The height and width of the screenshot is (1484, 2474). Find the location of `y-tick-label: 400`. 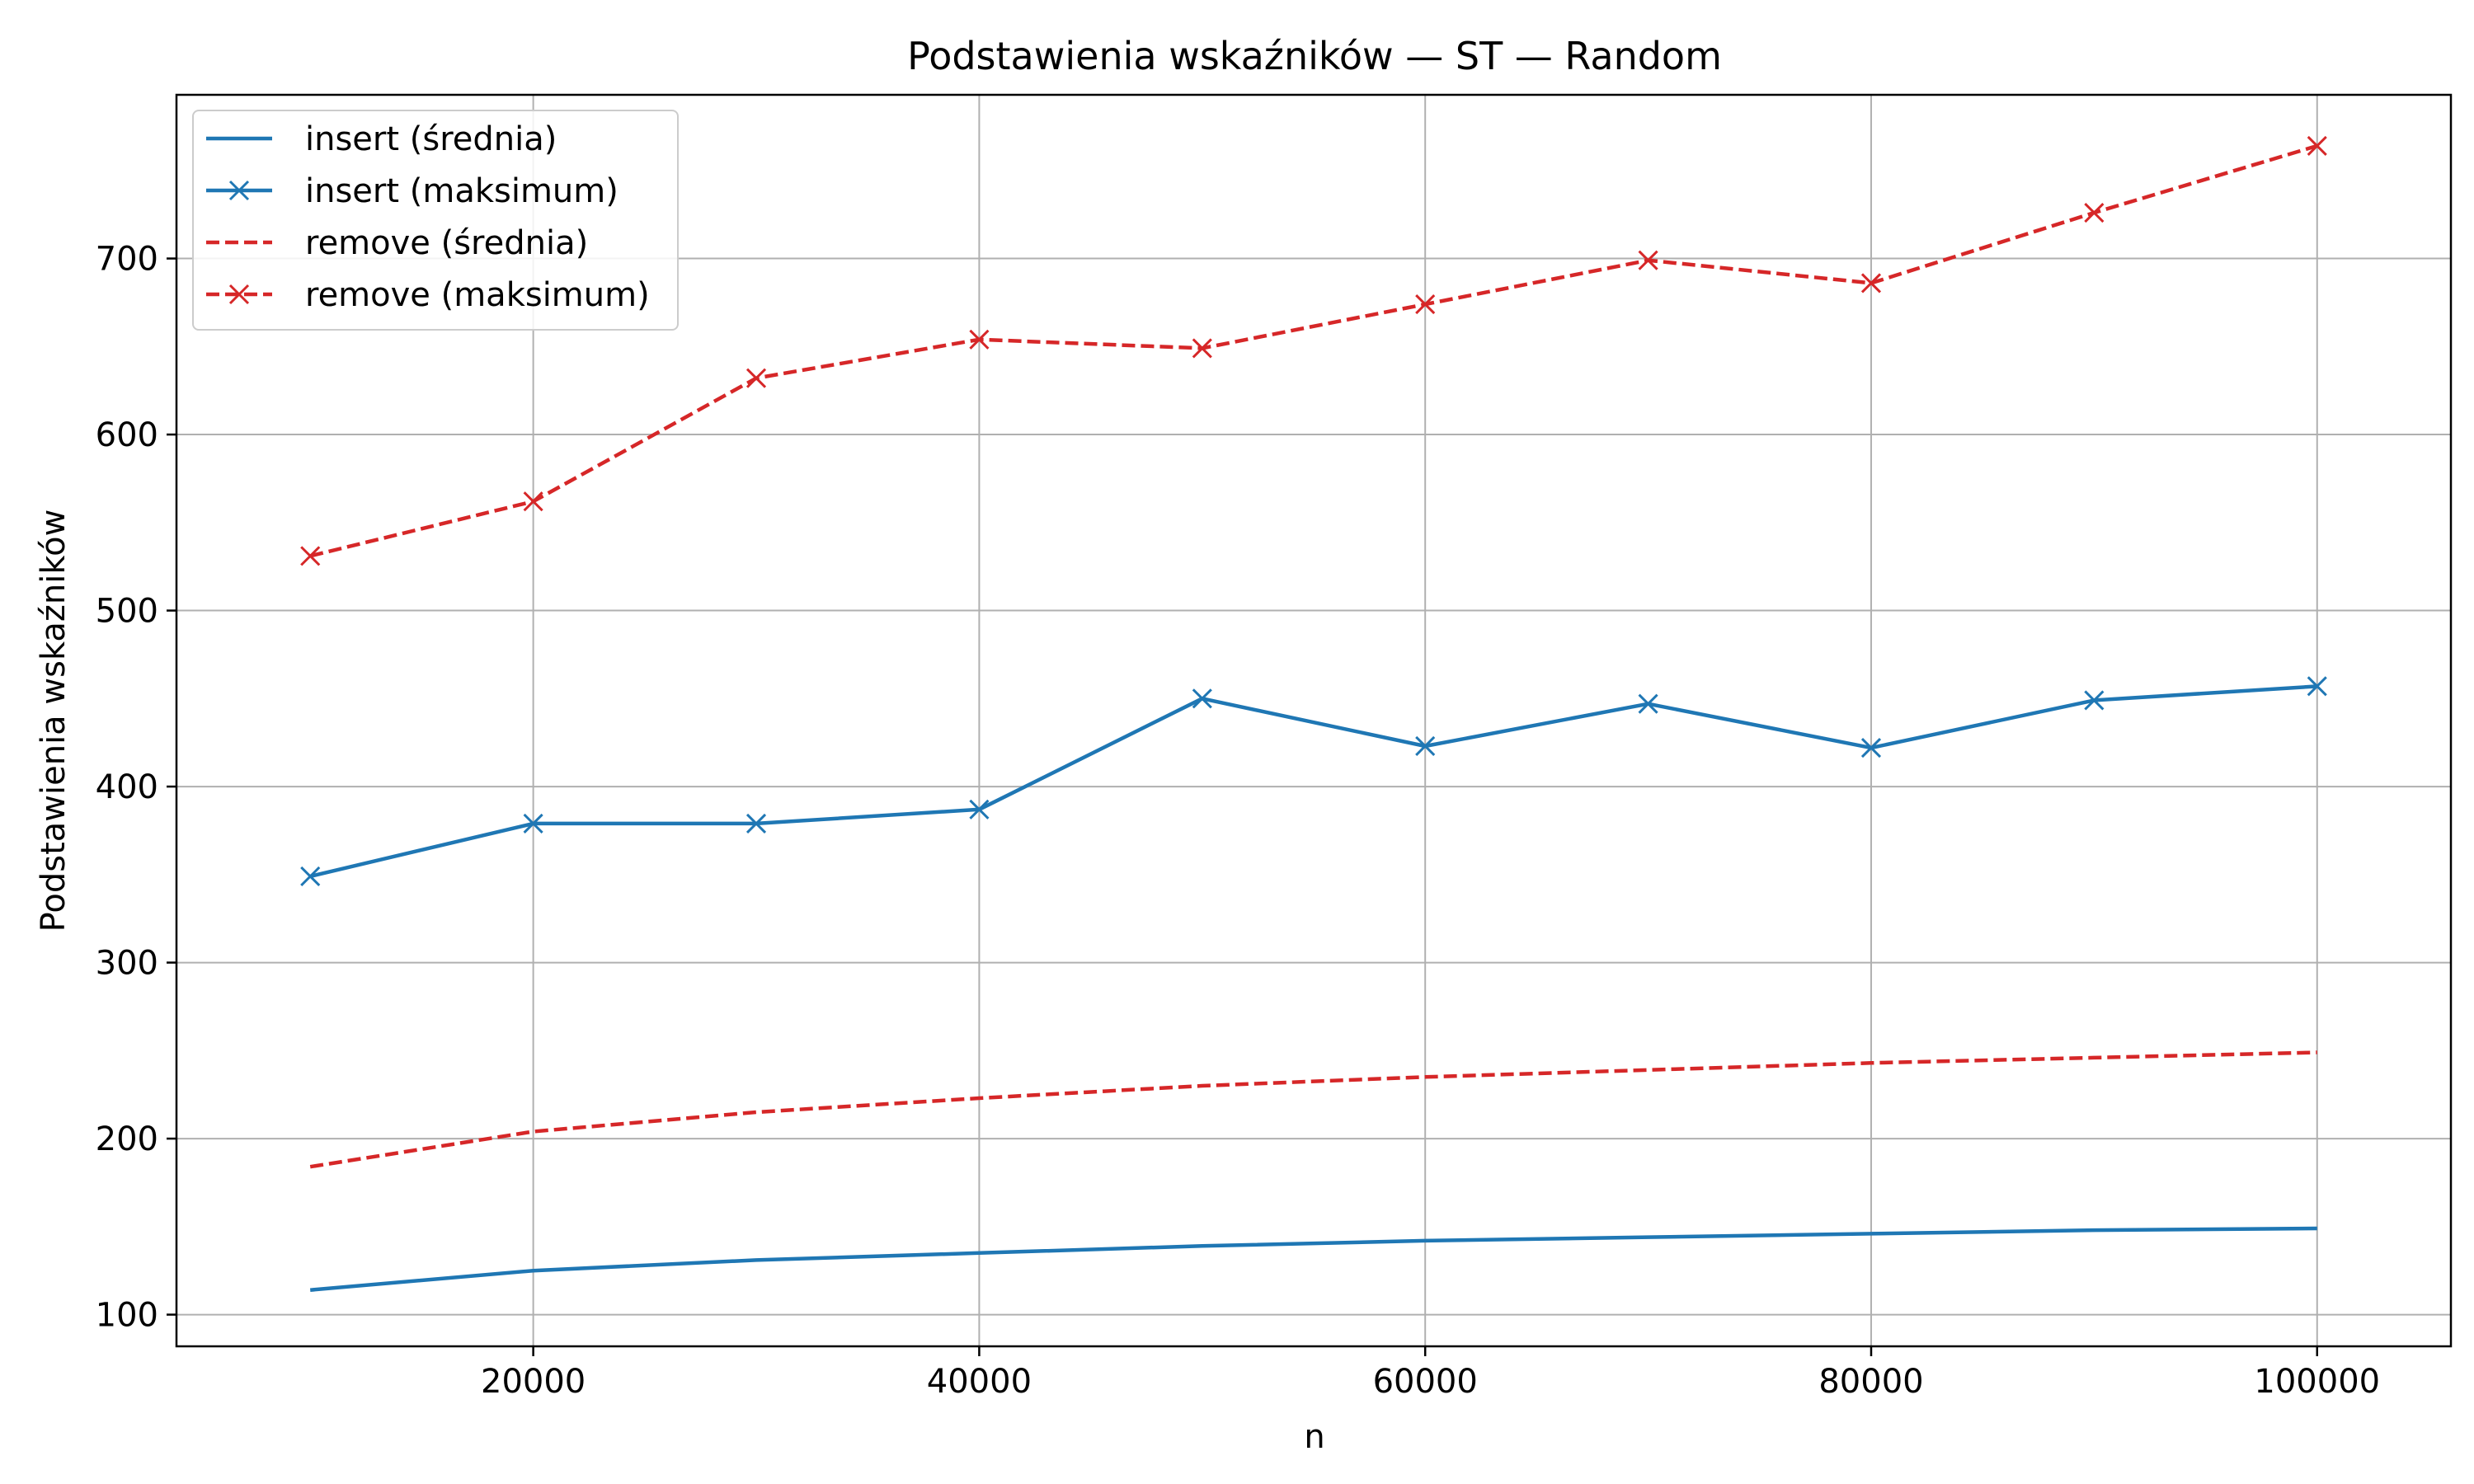

y-tick-label: 400 is located at coordinates (127, 787).